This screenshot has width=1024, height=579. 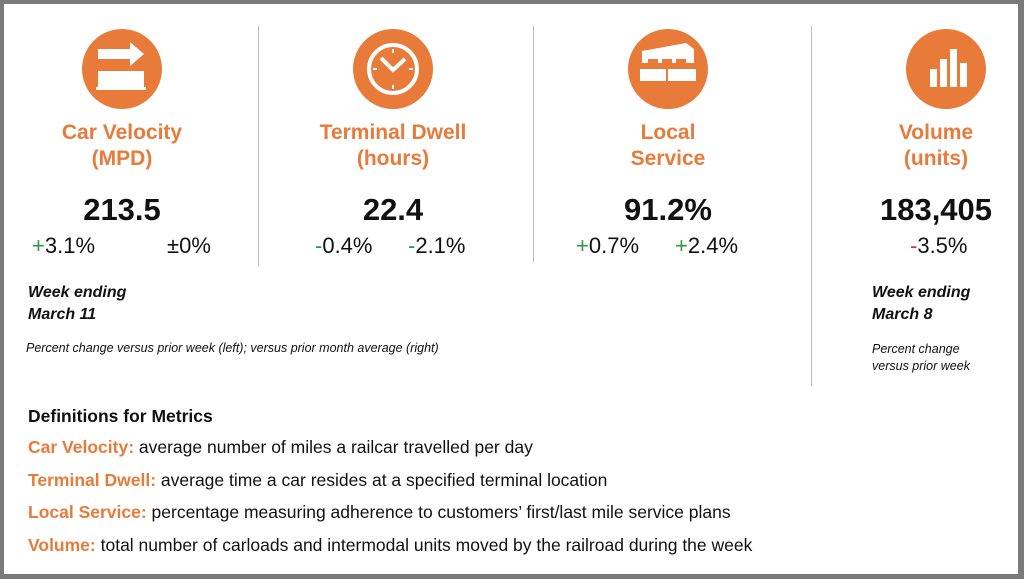 I want to click on metric-title: Terminal Dwell, so click(x=393, y=132).